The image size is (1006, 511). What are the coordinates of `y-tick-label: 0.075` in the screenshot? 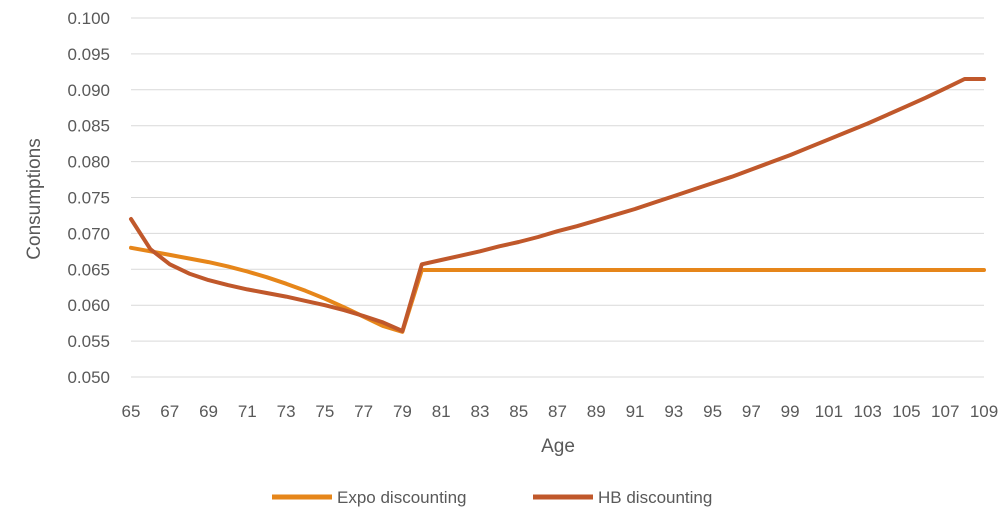 It's located at (88, 198).